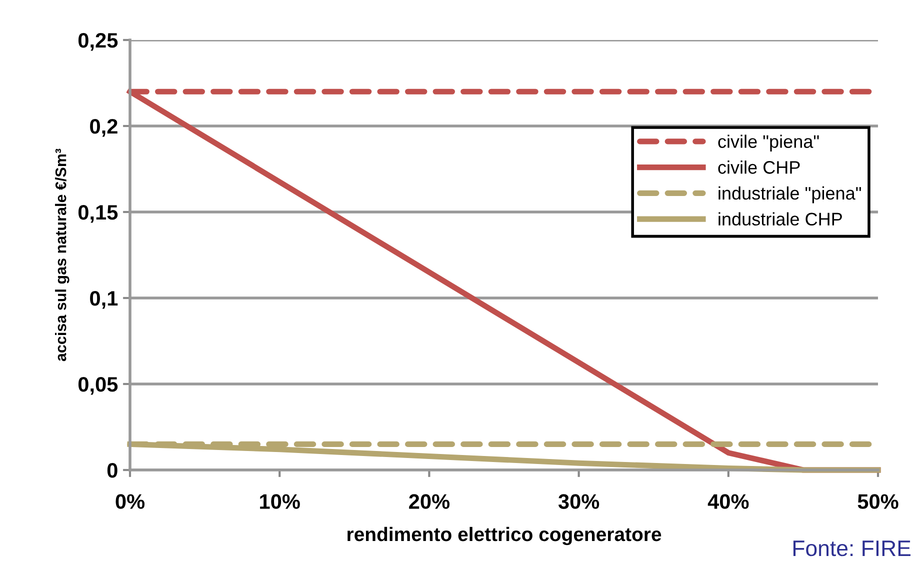 The height and width of the screenshot is (572, 916). Describe the element at coordinates (98, 42) in the screenshot. I see `y-tick-label: 0,25` at that location.